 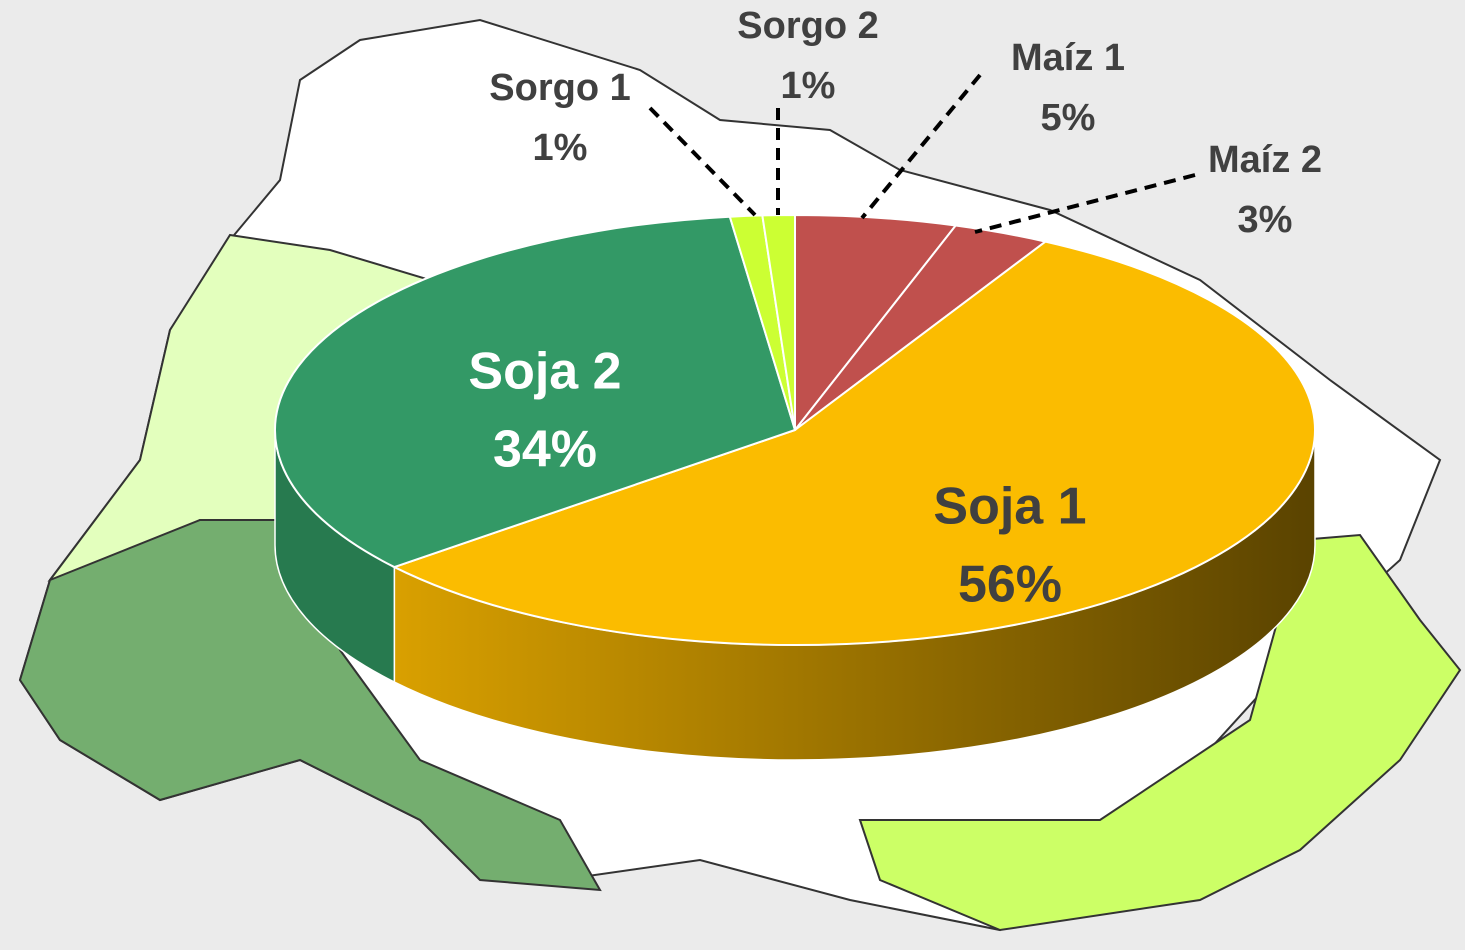 What do you see at coordinates (1265, 160) in the screenshot?
I see `slice-label: Maíz 2` at bounding box center [1265, 160].